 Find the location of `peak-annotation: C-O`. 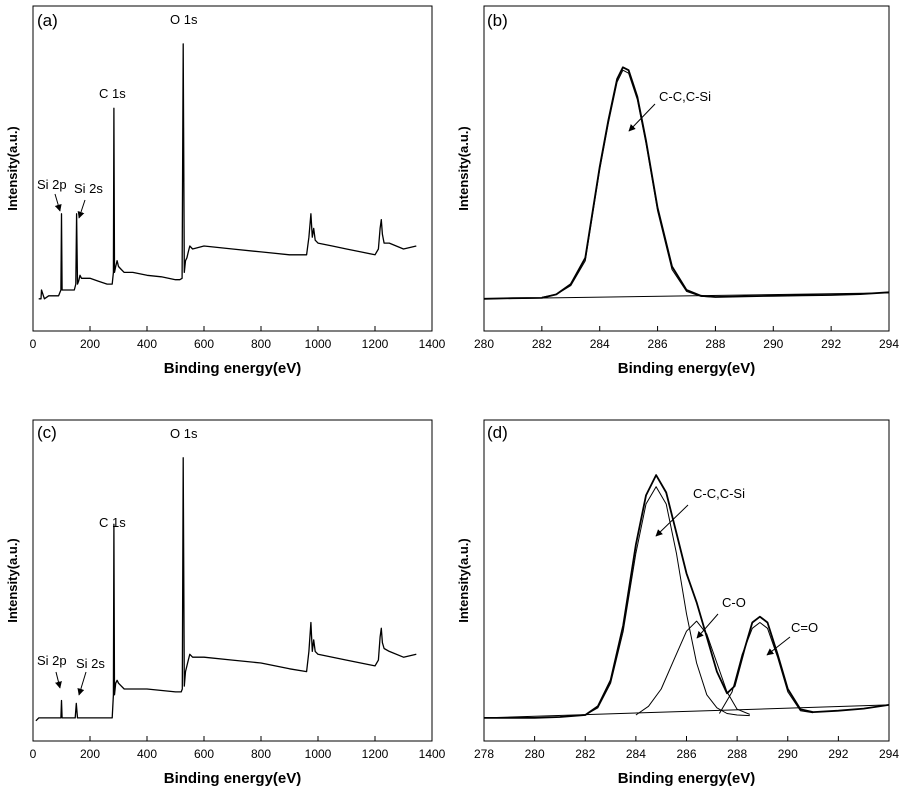

peak-annotation: C-O is located at coordinates (734, 602).